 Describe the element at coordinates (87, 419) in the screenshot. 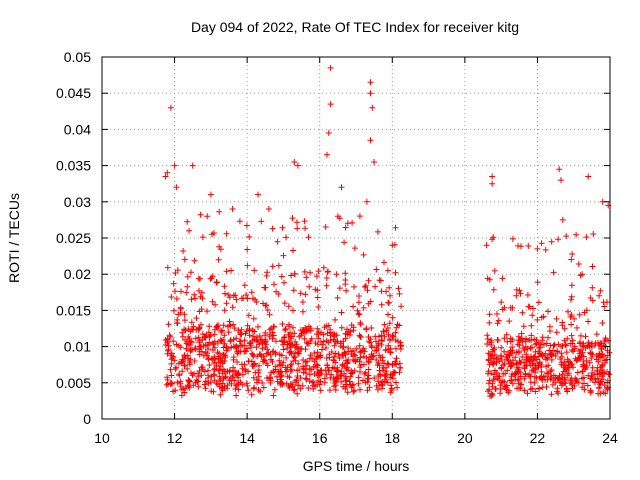

I see `y-tick-label: 0` at that location.